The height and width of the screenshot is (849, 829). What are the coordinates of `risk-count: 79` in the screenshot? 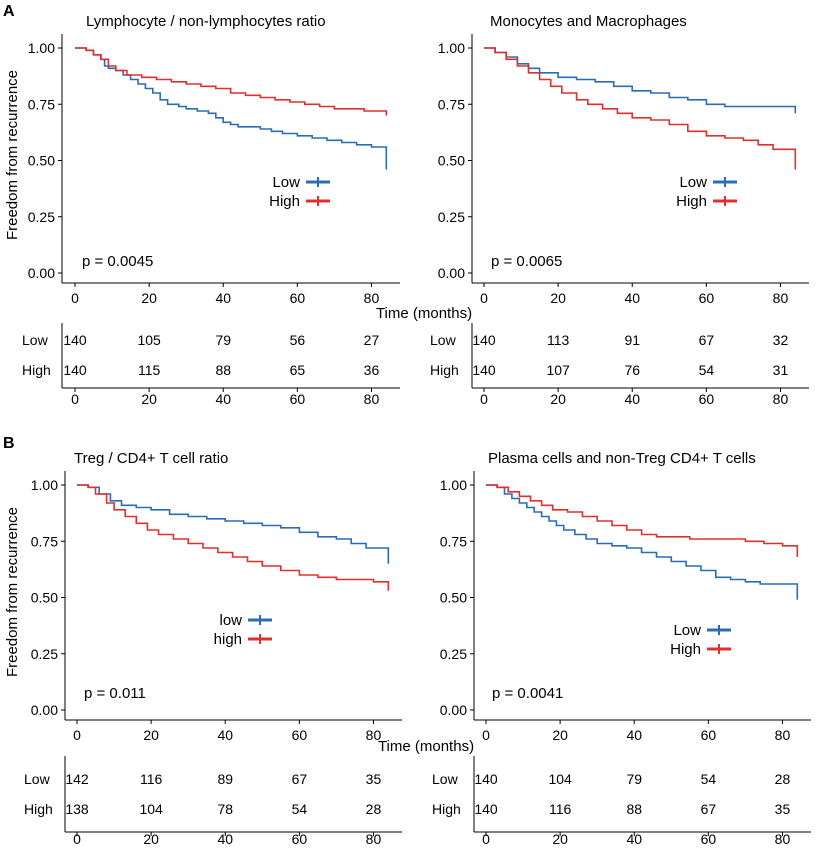 It's located at (223, 340).